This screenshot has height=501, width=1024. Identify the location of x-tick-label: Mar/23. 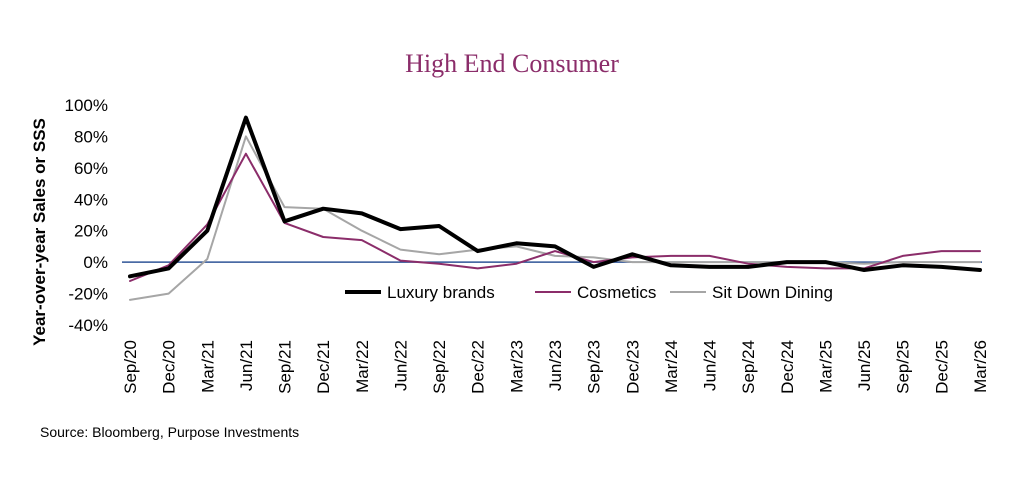
(516, 366).